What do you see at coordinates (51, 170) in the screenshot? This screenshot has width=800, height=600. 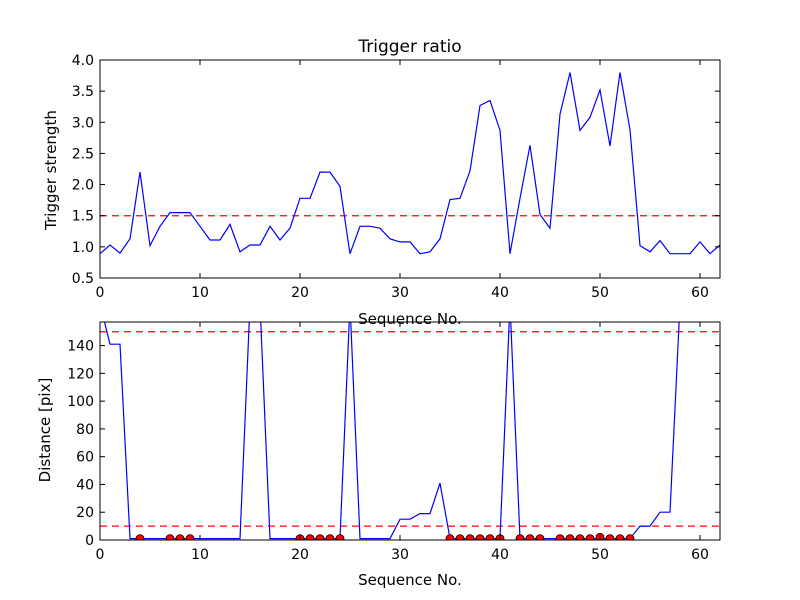 I see `y-axis-label: Trigger strength` at bounding box center [51, 170].